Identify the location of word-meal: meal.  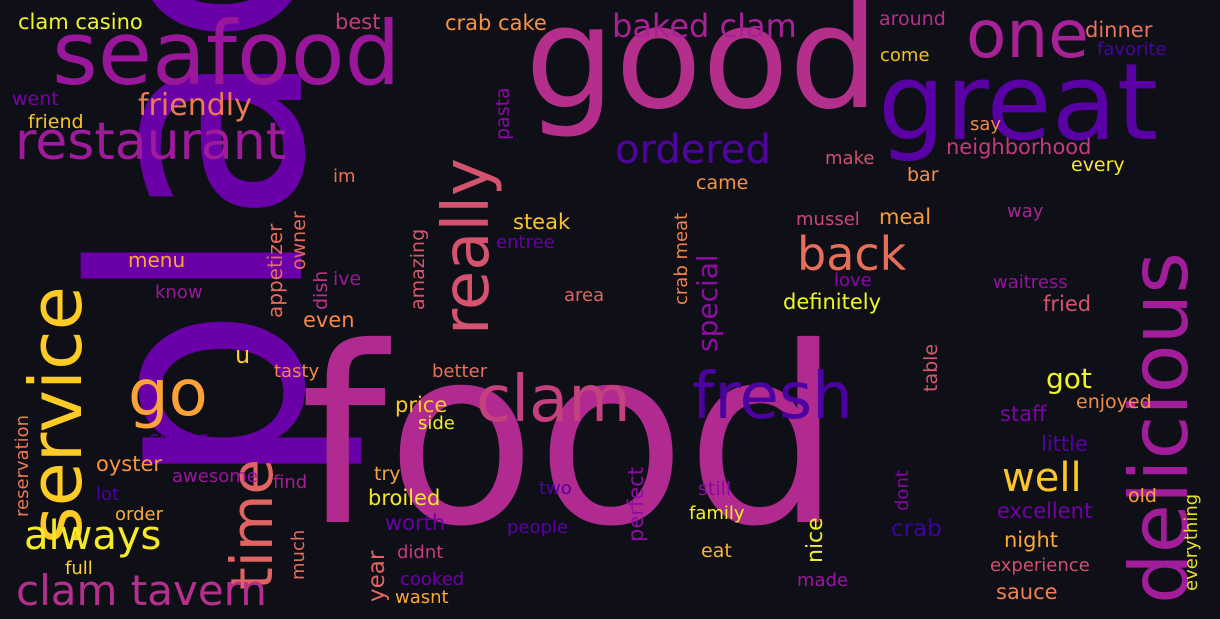
(905, 217).